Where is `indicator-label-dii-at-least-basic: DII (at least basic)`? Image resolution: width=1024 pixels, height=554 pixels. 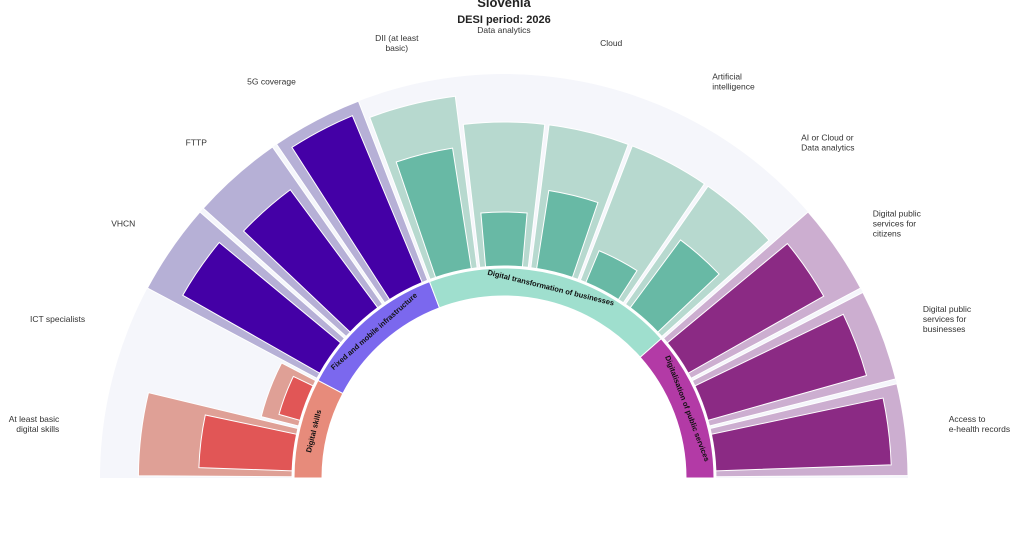
indicator-label-dii-at-least-basic: DII (at least basic) is located at coordinates (397, 43).